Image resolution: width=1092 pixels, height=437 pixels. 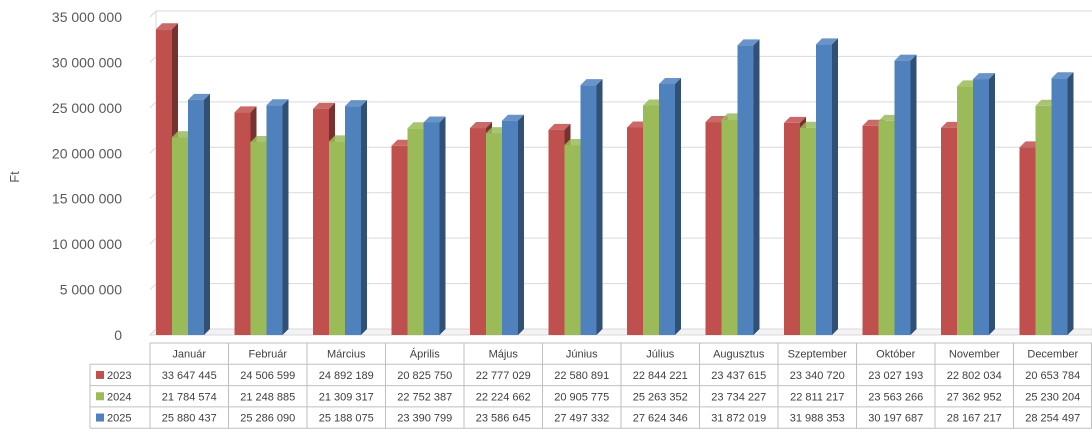 I want to click on category-label: Május, so click(x=504, y=355).